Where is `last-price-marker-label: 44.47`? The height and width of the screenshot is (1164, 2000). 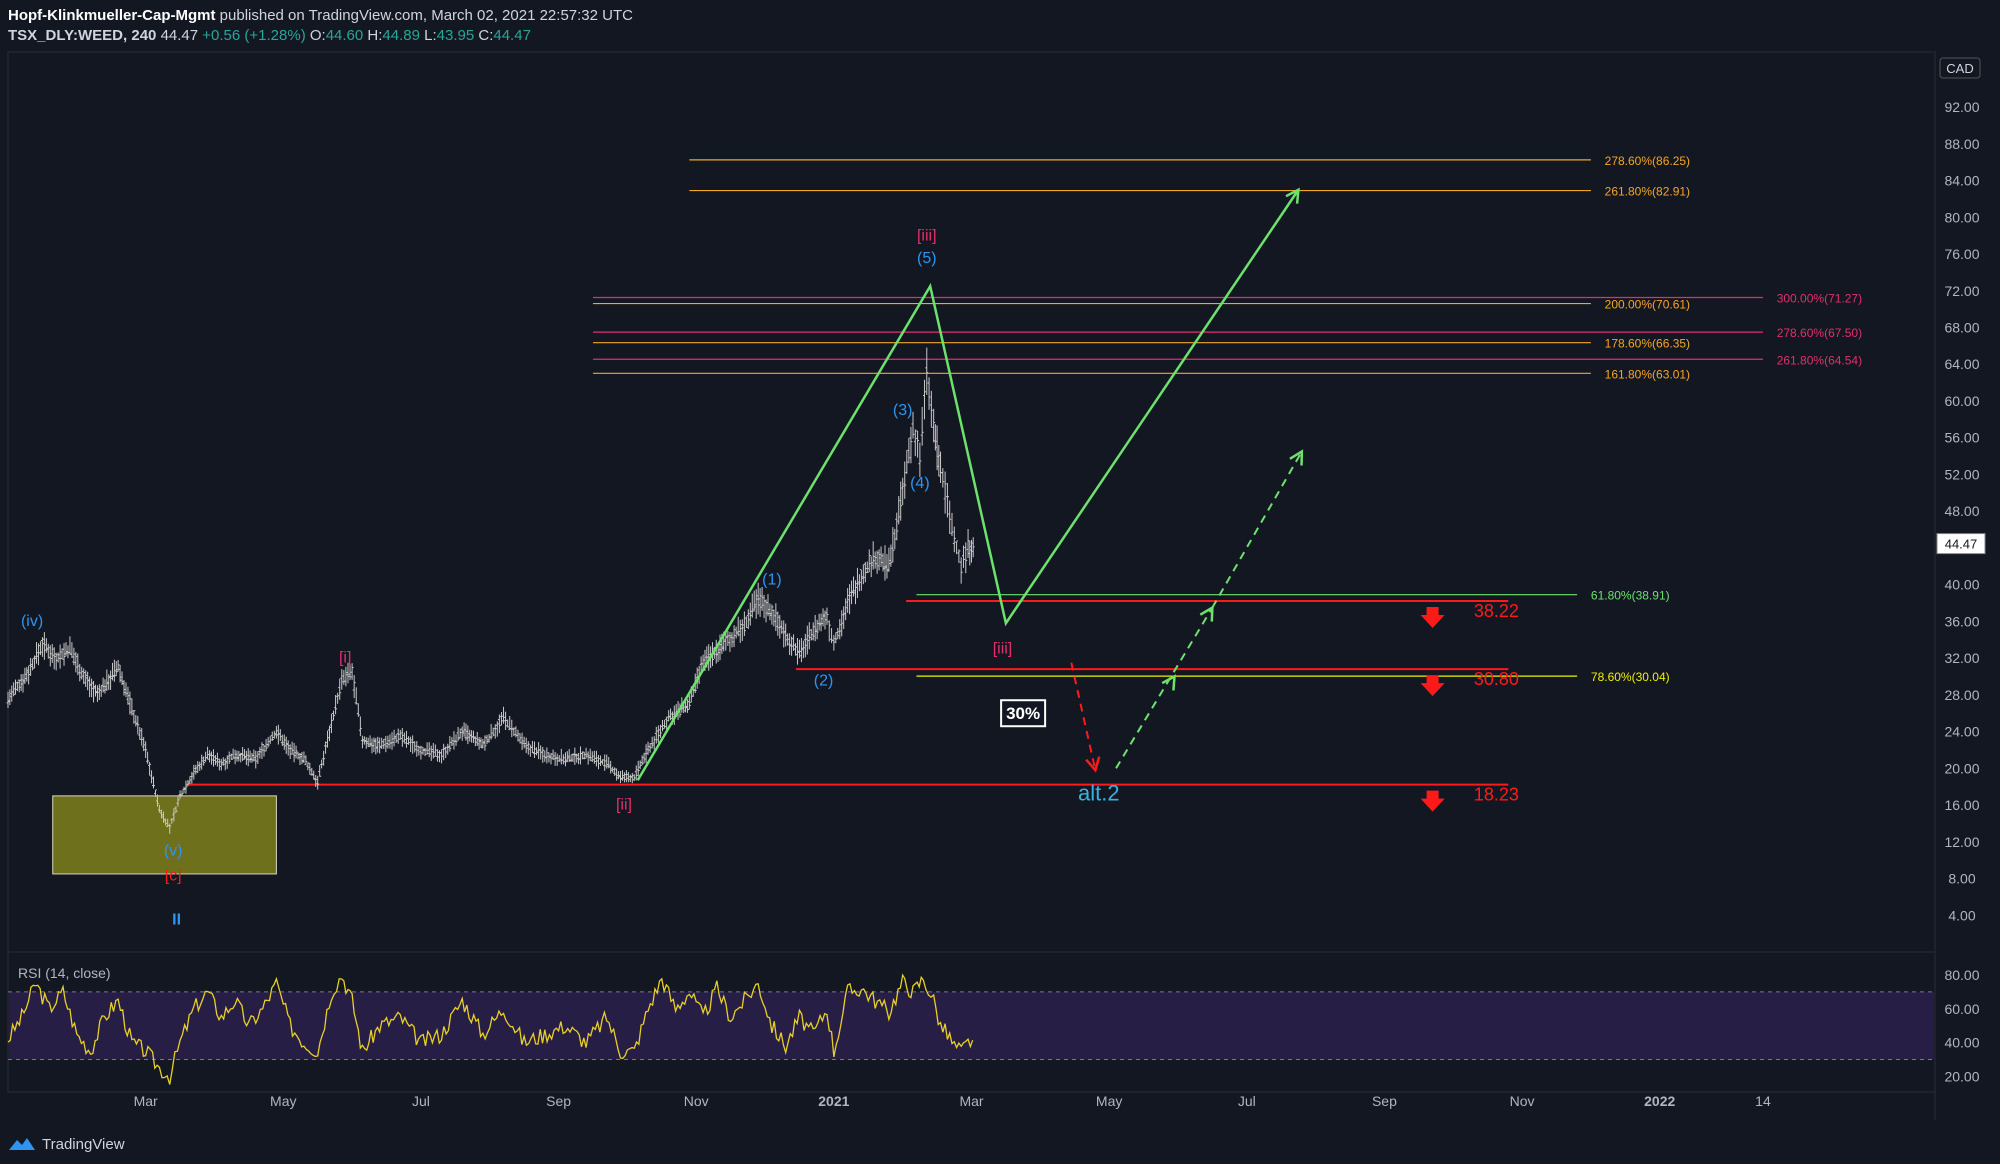 last-price-marker-label: 44.47 is located at coordinates (1961, 544).